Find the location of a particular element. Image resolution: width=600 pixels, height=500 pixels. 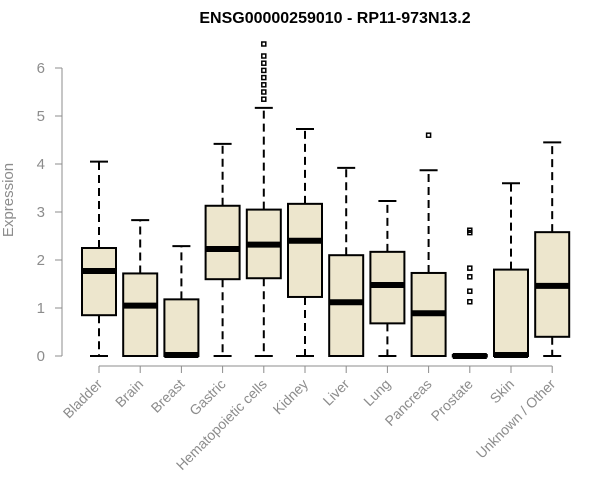

box-unknown-other is located at coordinates (552, 249).